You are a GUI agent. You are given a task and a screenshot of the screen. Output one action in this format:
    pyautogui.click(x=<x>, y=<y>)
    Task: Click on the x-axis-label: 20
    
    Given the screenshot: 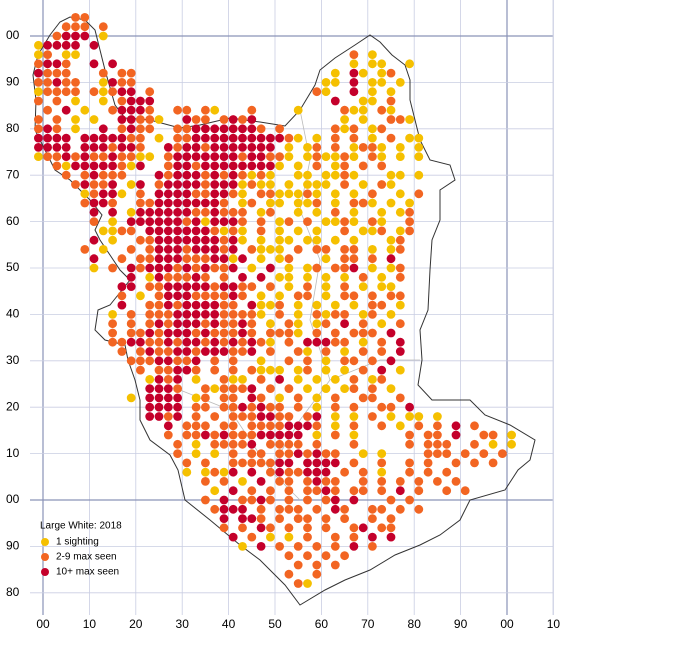 What is the action you would take?
    pyautogui.click(x=136, y=624)
    